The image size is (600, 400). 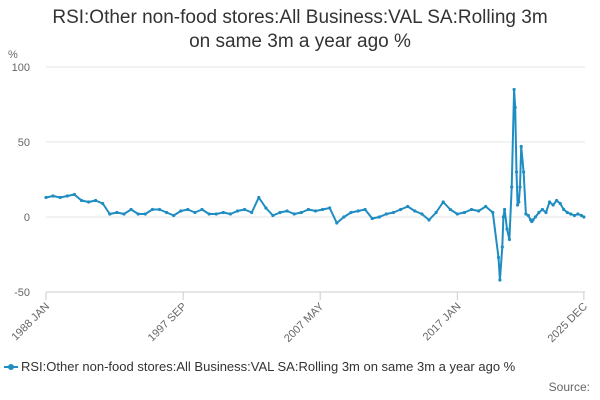 What do you see at coordinates (11, 367) in the screenshot?
I see `legend-marker` at bounding box center [11, 367].